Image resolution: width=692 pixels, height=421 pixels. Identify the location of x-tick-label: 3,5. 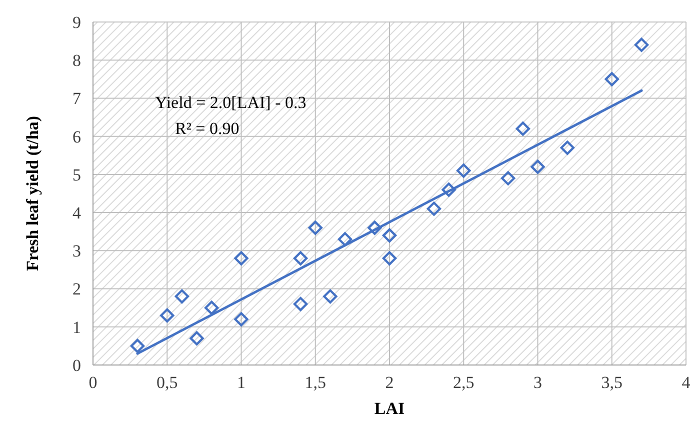
(611, 382).